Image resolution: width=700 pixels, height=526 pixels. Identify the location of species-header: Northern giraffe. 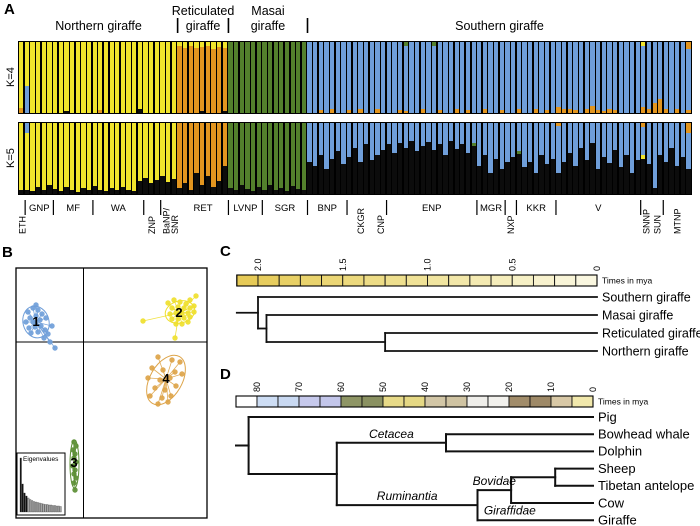
(98, 26).